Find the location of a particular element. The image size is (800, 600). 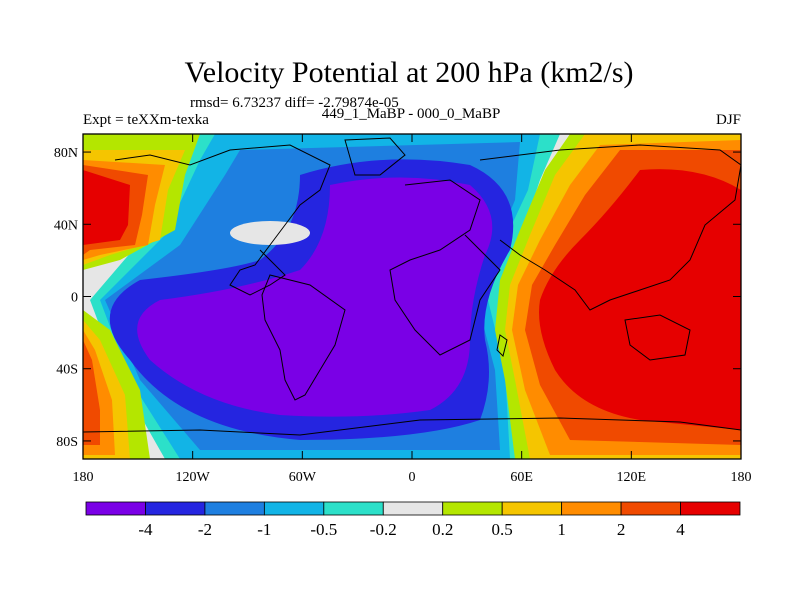

colorbar-label: -1 is located at coordinates (264, 529).